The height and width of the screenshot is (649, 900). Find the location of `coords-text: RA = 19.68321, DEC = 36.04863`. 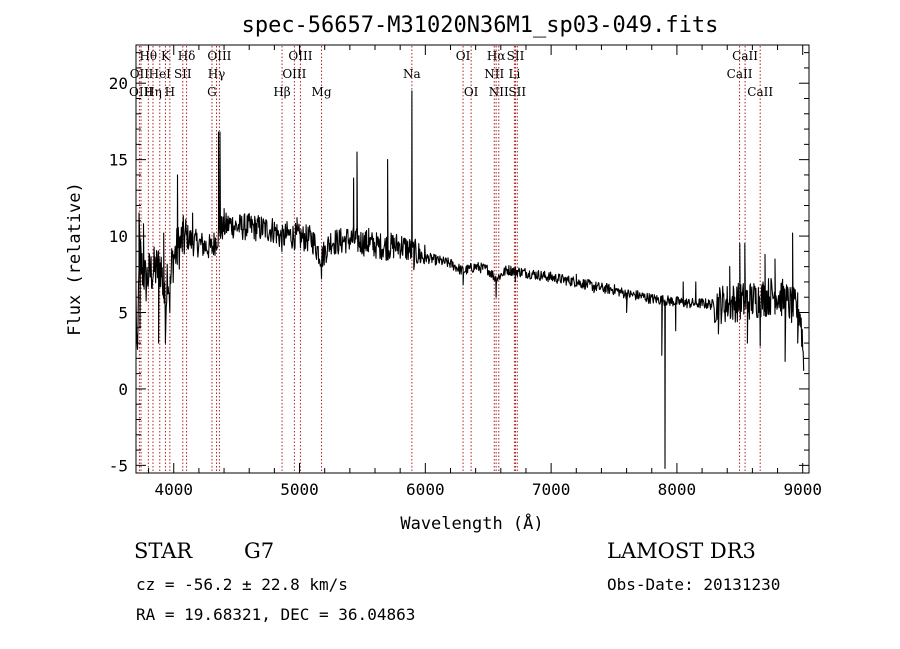

coords-text: RA = 19.68321, DEC = 36.04863 is located at coordinates (275, 614).